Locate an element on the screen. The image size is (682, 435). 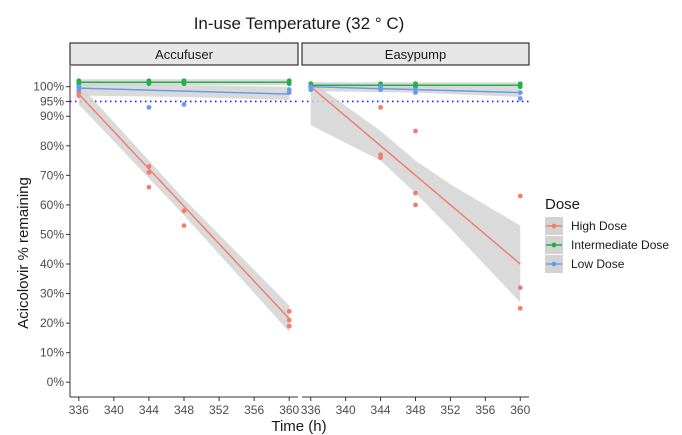
legend: Dose High Dose Intermediate Dose Low Dose is located at coordinates (607, 234).